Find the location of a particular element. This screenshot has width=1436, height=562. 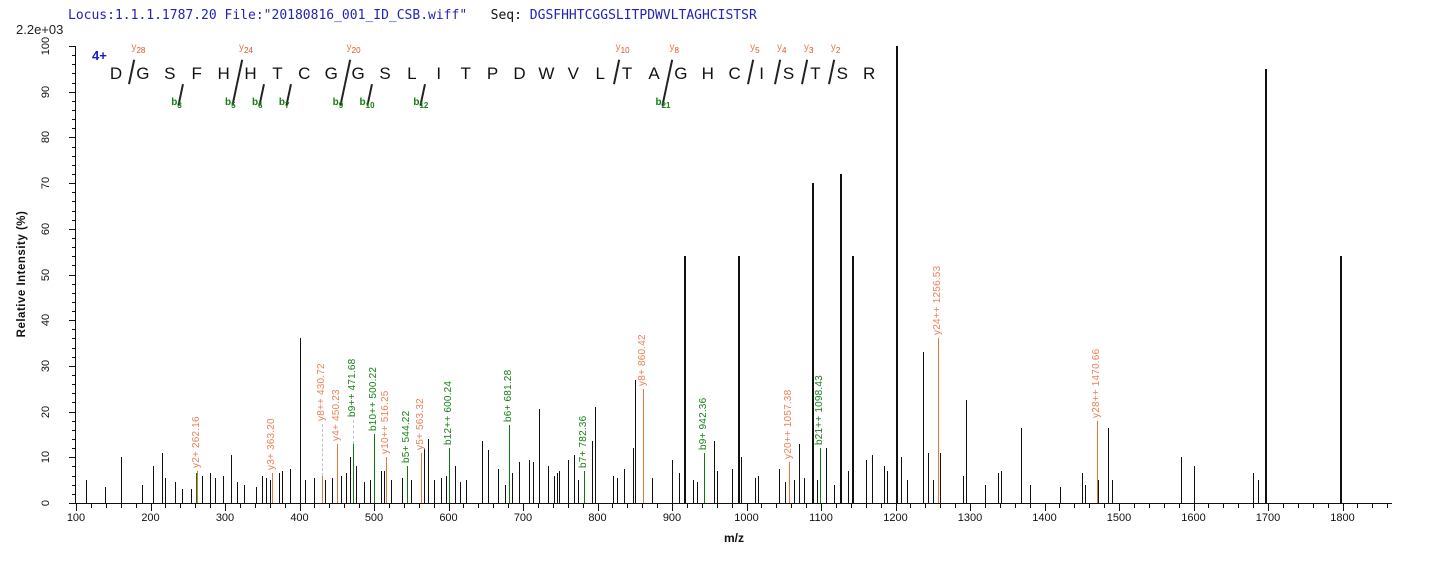

seq-residue: D is located at coordinates (116, 73).